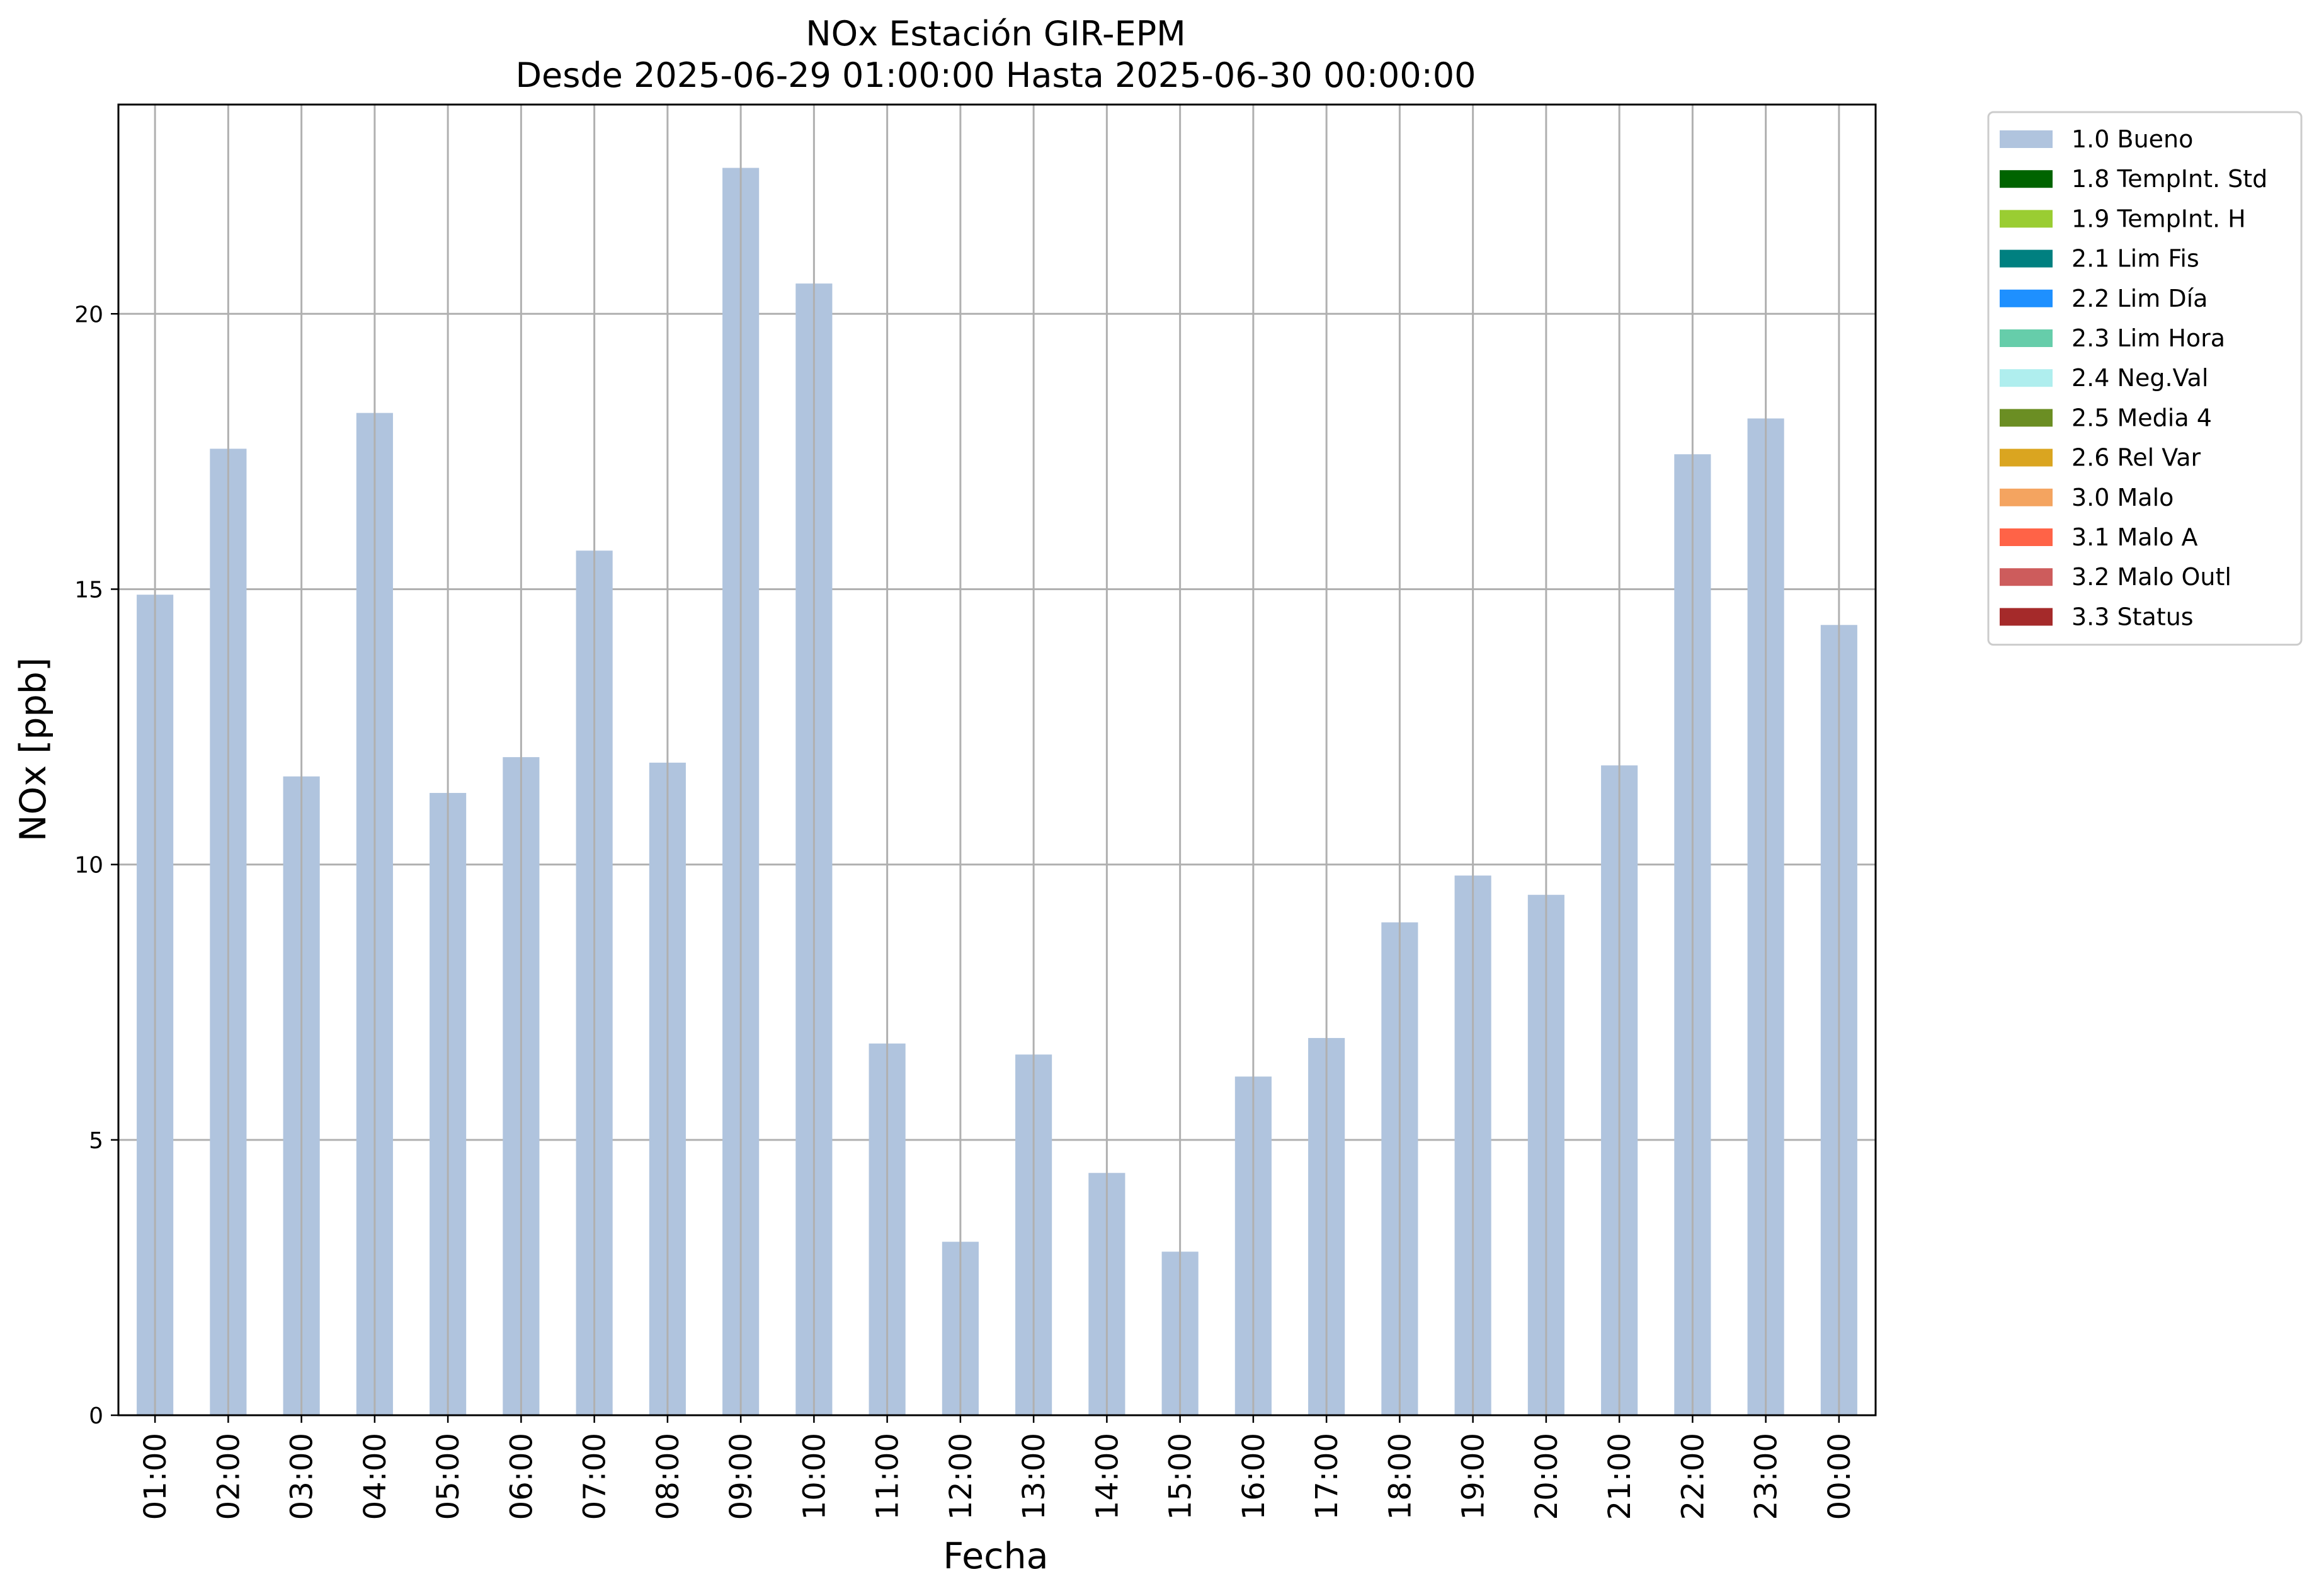  What do you see at coordinates (88, 590) in the screenshot?
I see `y-tick-label: 15` at bounding box center [88, 590].